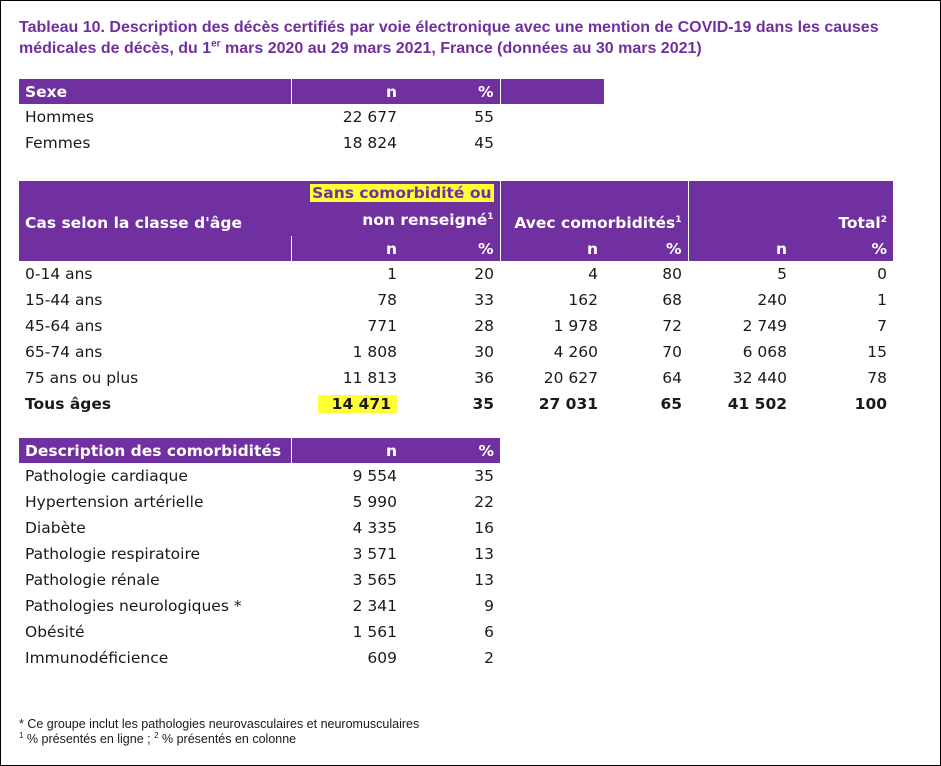 The image size is (941, 766). What do you see at coordinates (672, 300) in the screenshot?
I see `cell-pct-avec: 68` at bounding box center [672, 300].